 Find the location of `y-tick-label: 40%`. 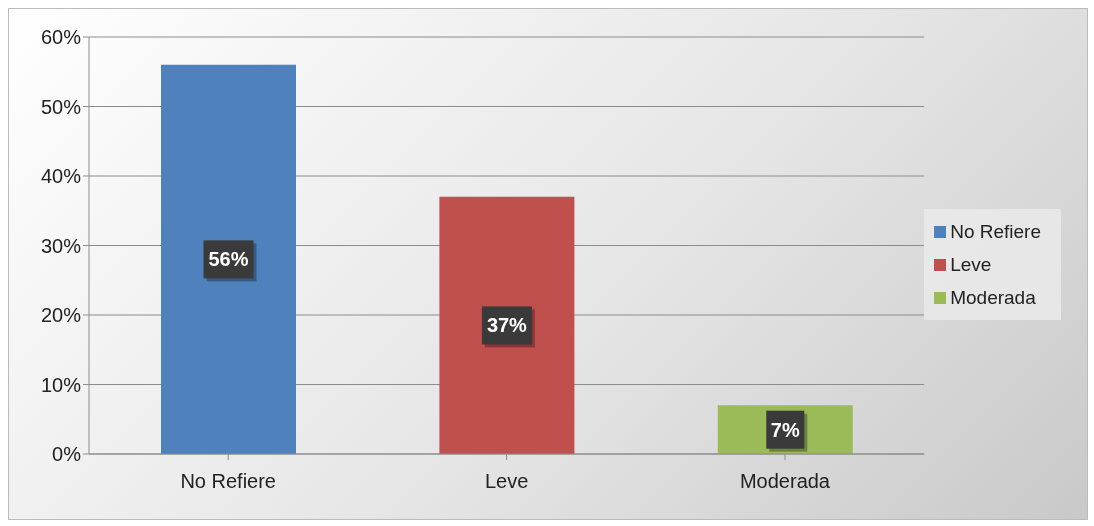

y-tick-label: 40% is located at coordinates (61, 176).